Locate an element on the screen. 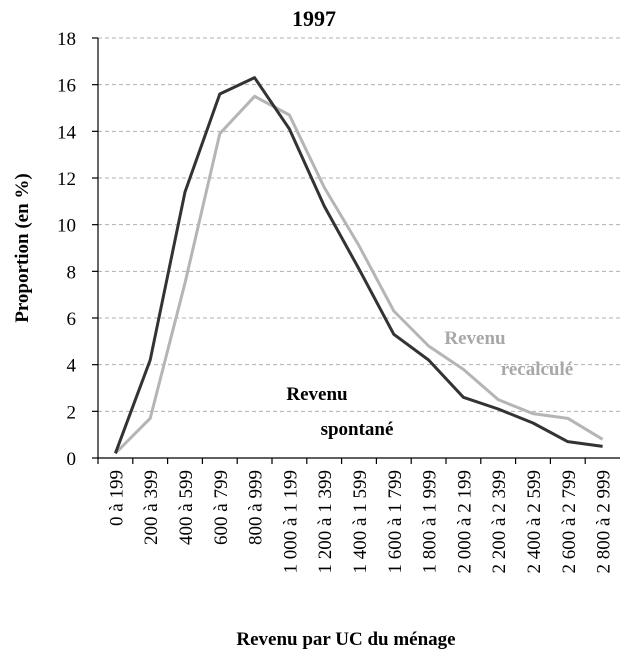  x-tick-label: 1 200 à 1 399 is located at coordinates (325, 521).